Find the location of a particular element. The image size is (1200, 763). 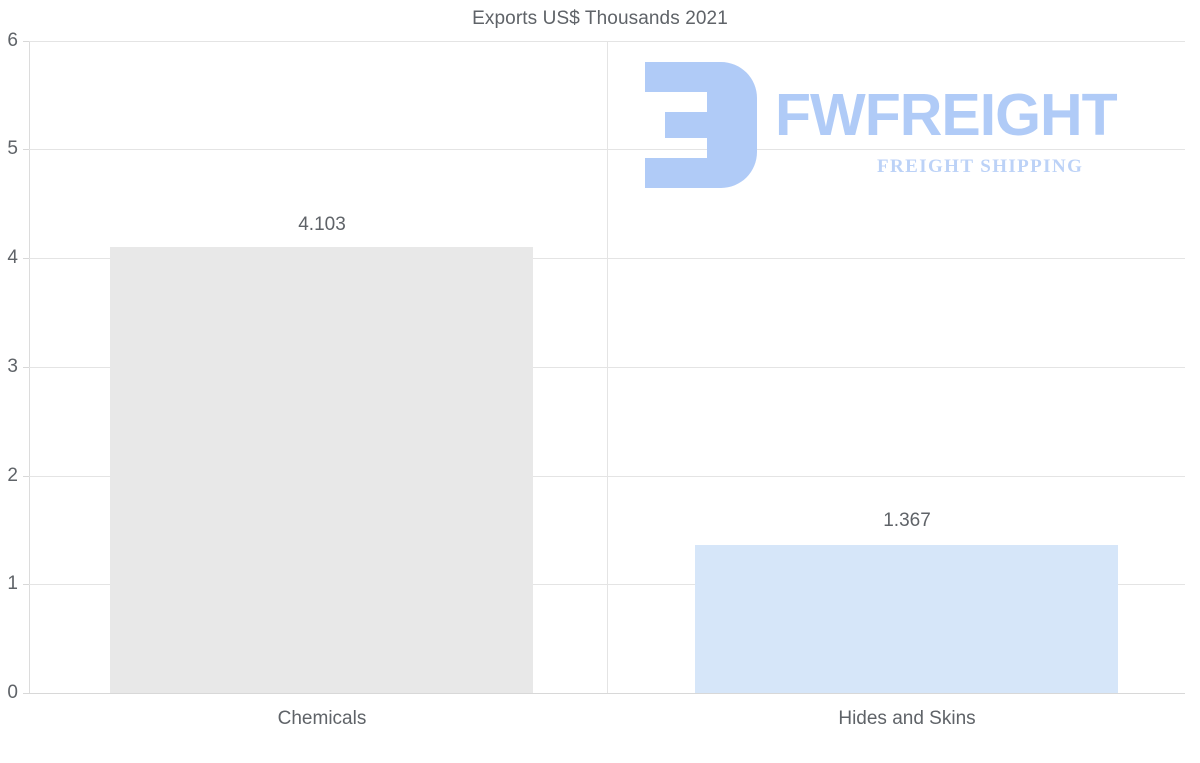

y-tick-label-3: 3 is located at coordinates (12, 366).